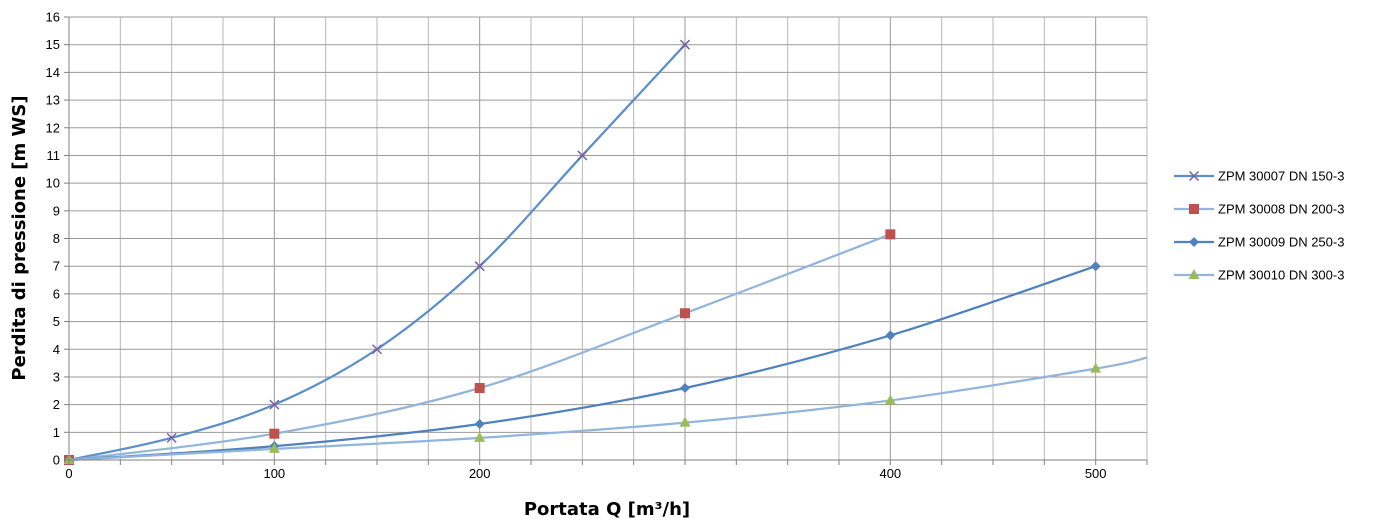 This screenshot has height=524, width=1385. I want to click on legend-label: ZPM 30009 DN 250-3, so click(1281, 242).